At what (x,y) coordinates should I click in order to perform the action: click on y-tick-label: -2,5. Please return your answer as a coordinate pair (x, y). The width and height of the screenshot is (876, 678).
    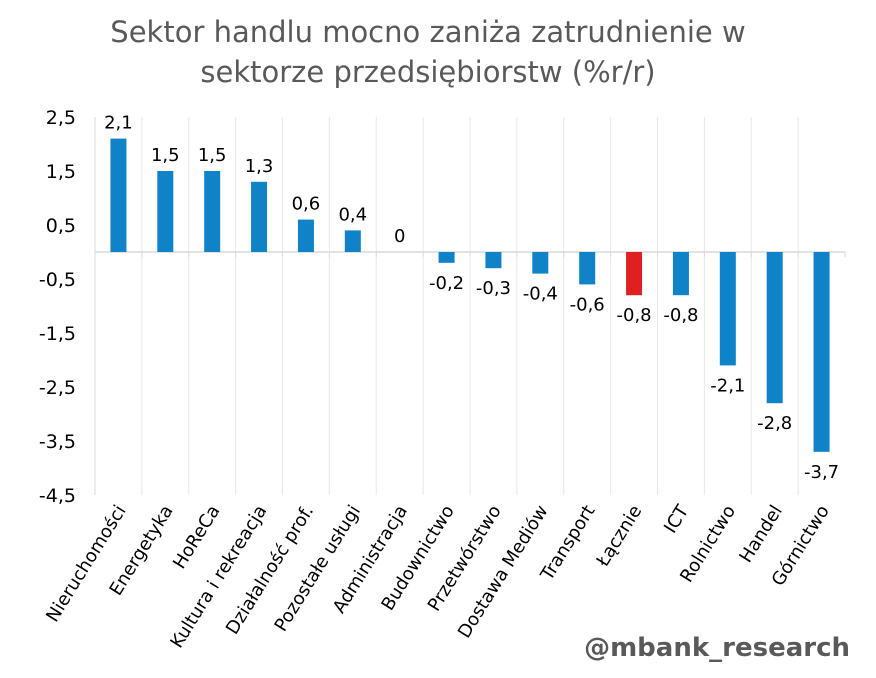
    Looking at the image, I should click on (57, 388).